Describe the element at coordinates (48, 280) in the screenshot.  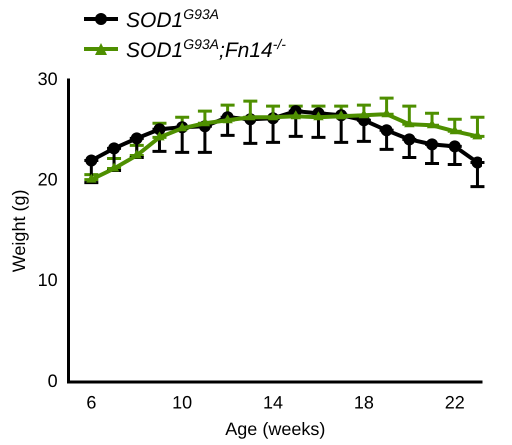
I see `y-tick-label: 10` at that location.